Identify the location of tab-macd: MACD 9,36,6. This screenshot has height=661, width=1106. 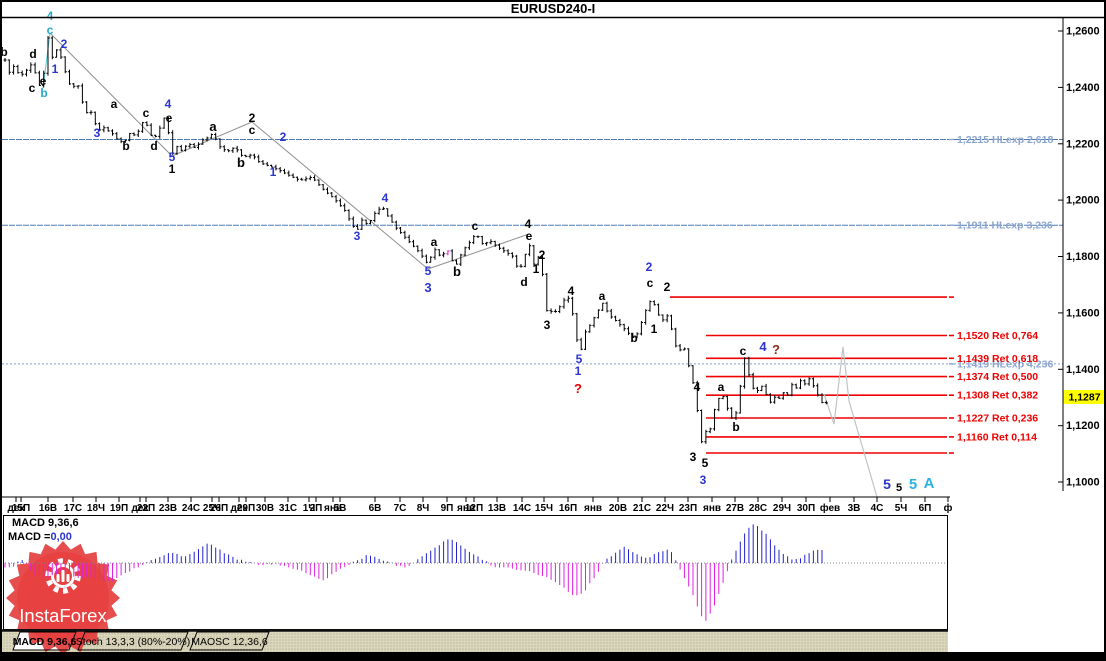
(44, 641).